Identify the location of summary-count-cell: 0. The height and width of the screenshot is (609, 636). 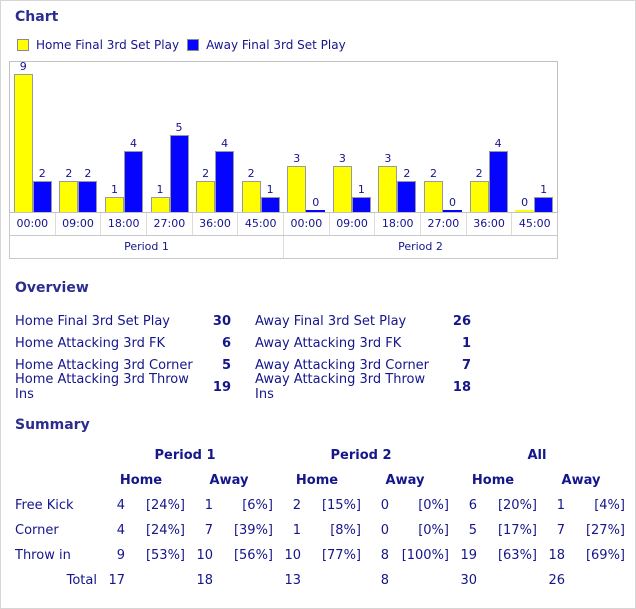
(384, 530).